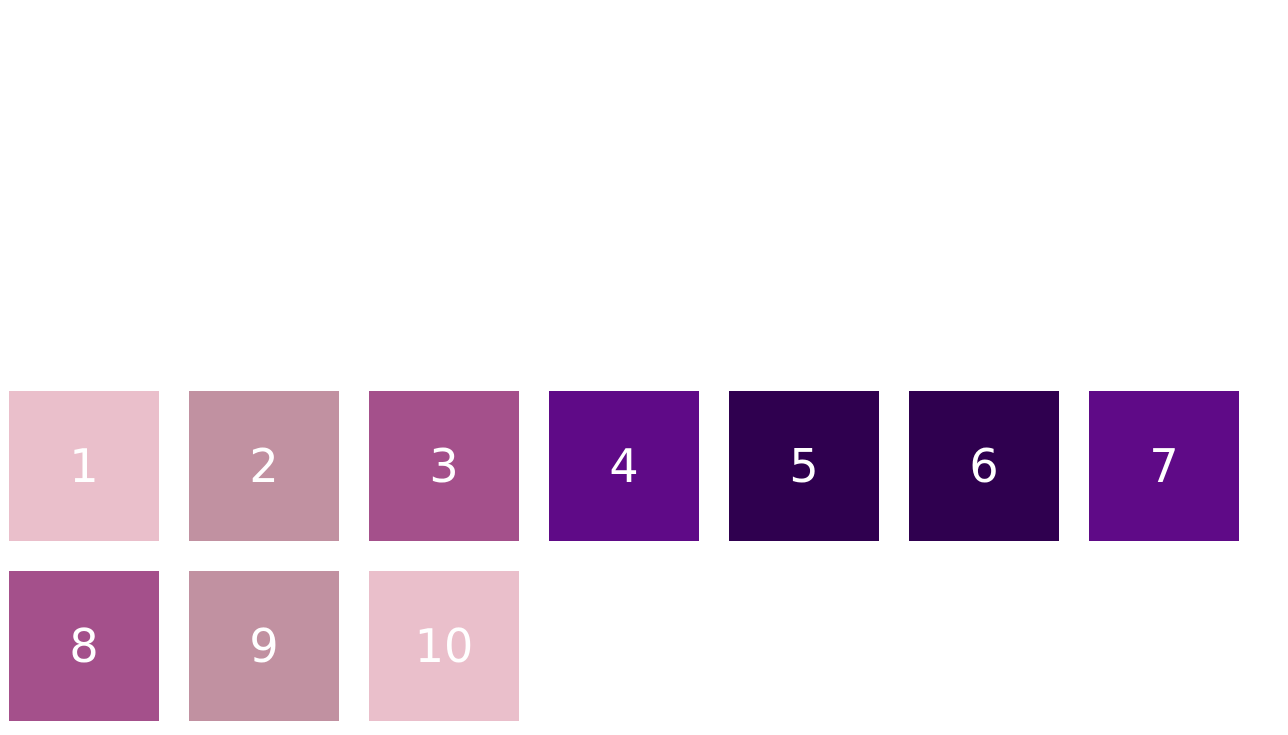  I want to click on tile-3: 3, so click(444, 466).